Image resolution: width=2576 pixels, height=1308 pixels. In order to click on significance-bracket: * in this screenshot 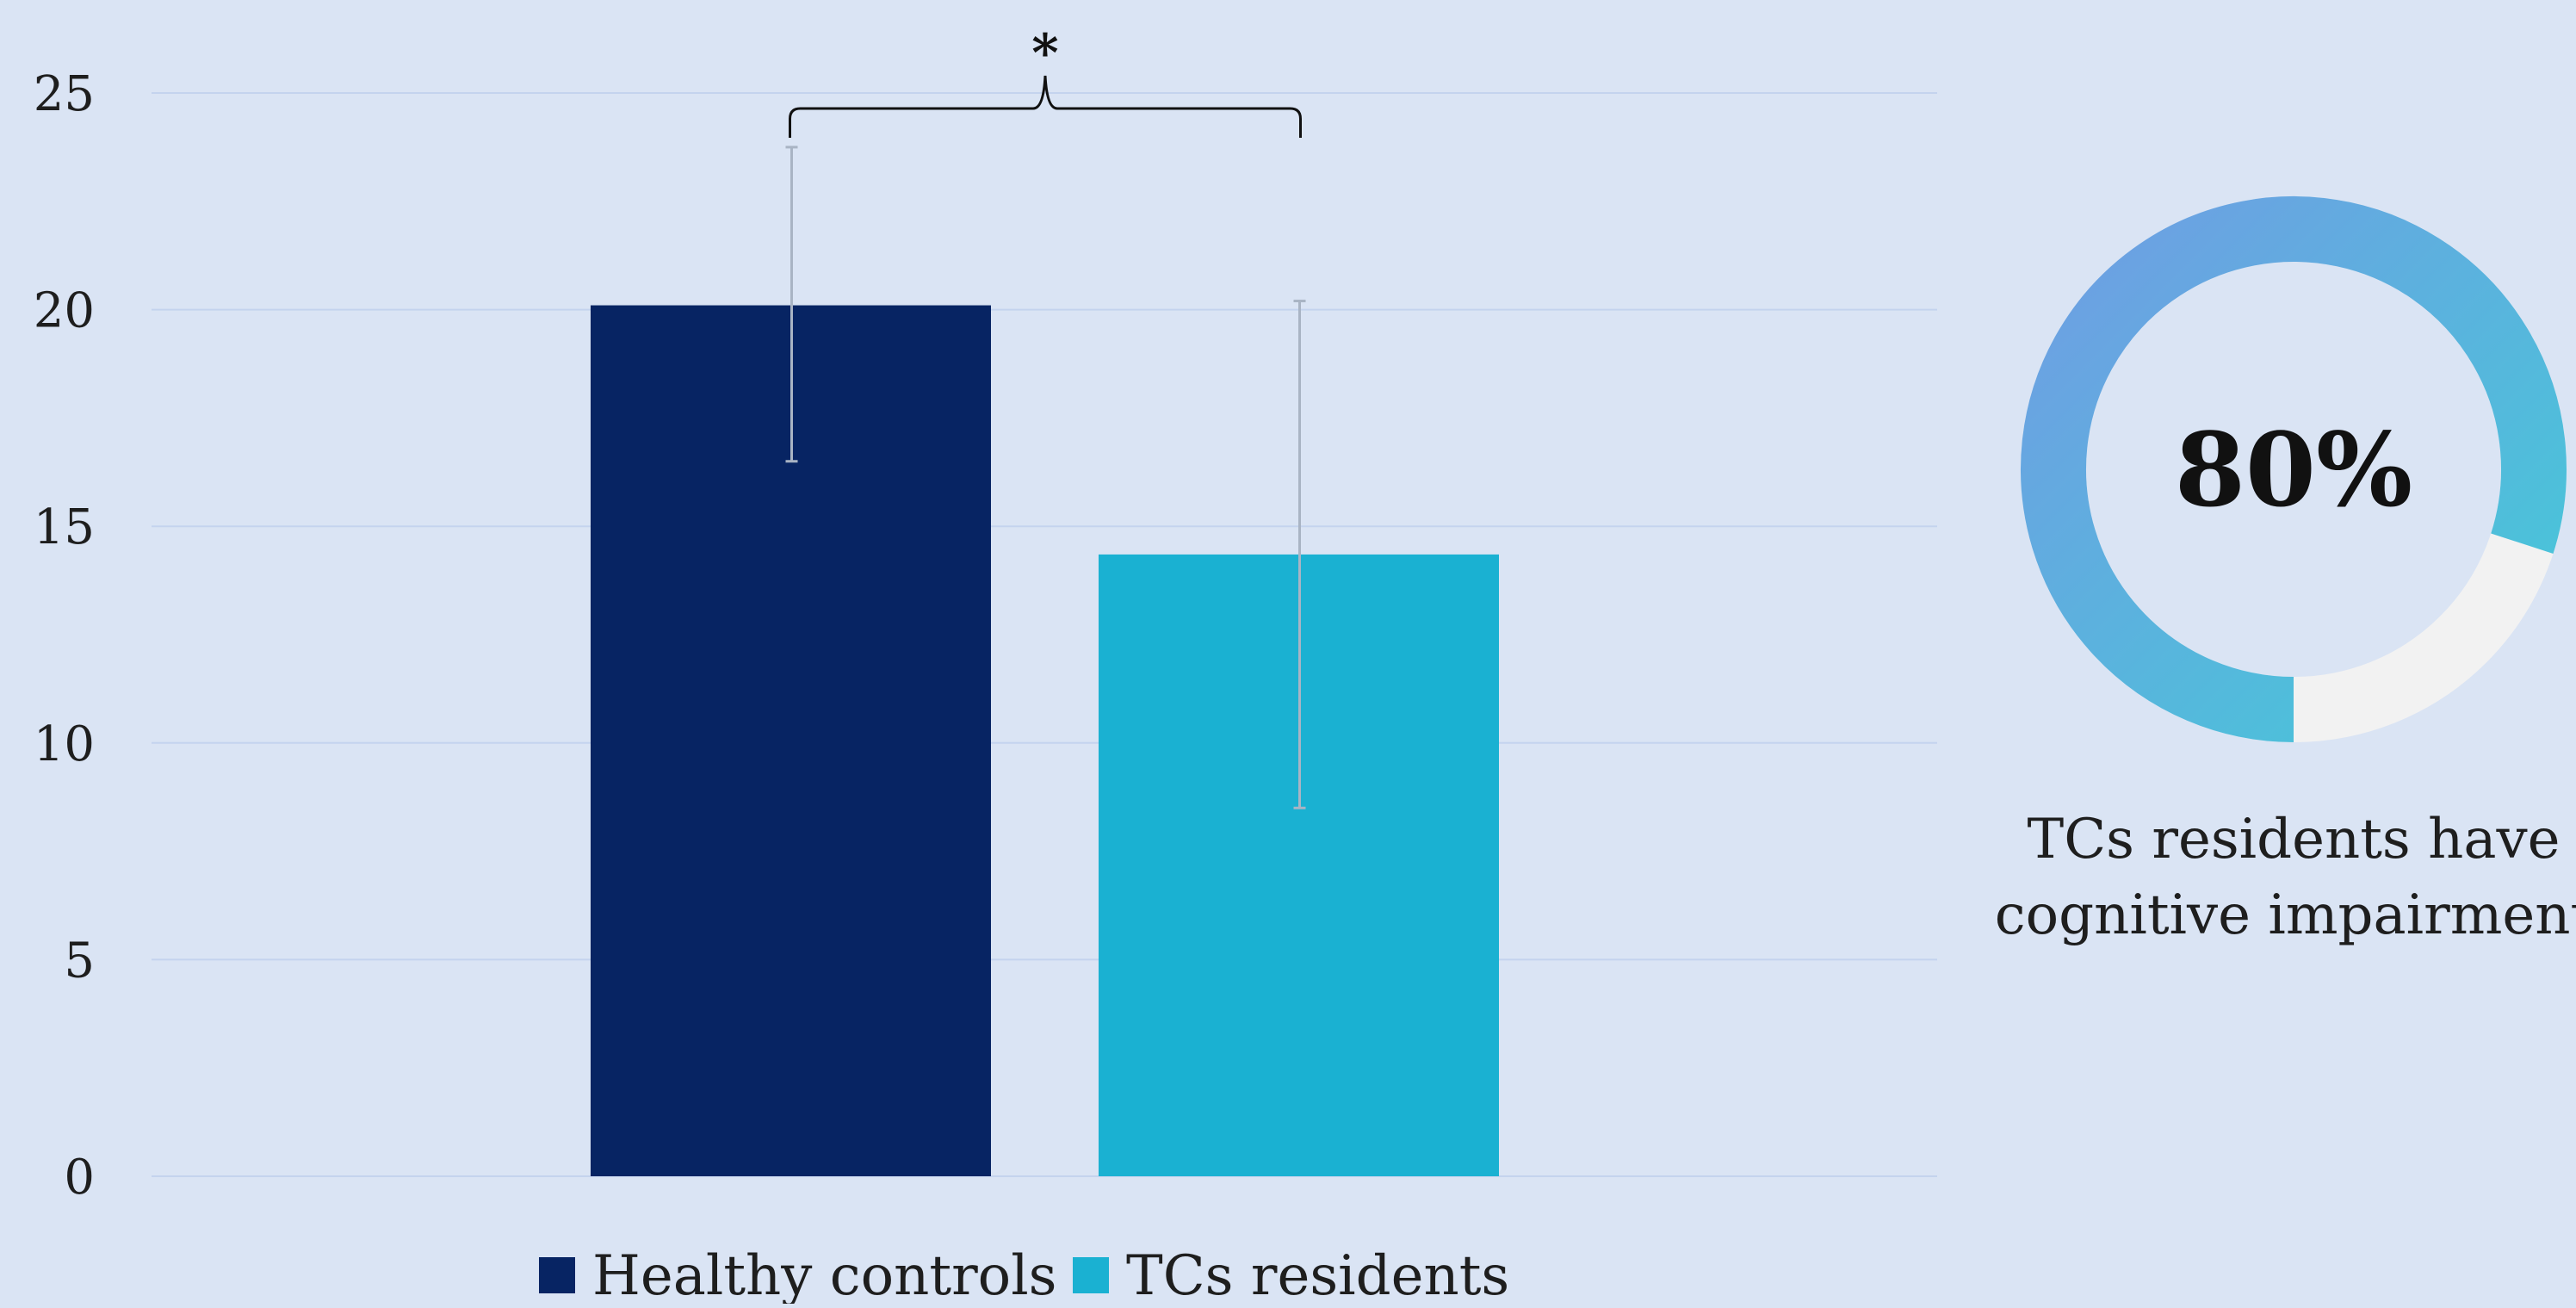, I will do `click(1046, 81)`.